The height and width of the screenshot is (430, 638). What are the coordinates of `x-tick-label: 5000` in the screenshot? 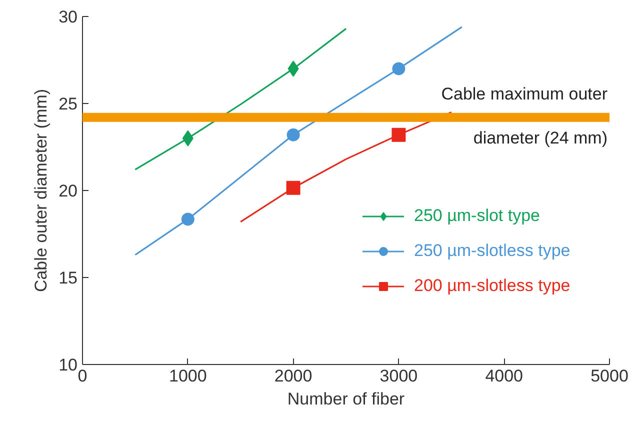 It's located at (609, 376).